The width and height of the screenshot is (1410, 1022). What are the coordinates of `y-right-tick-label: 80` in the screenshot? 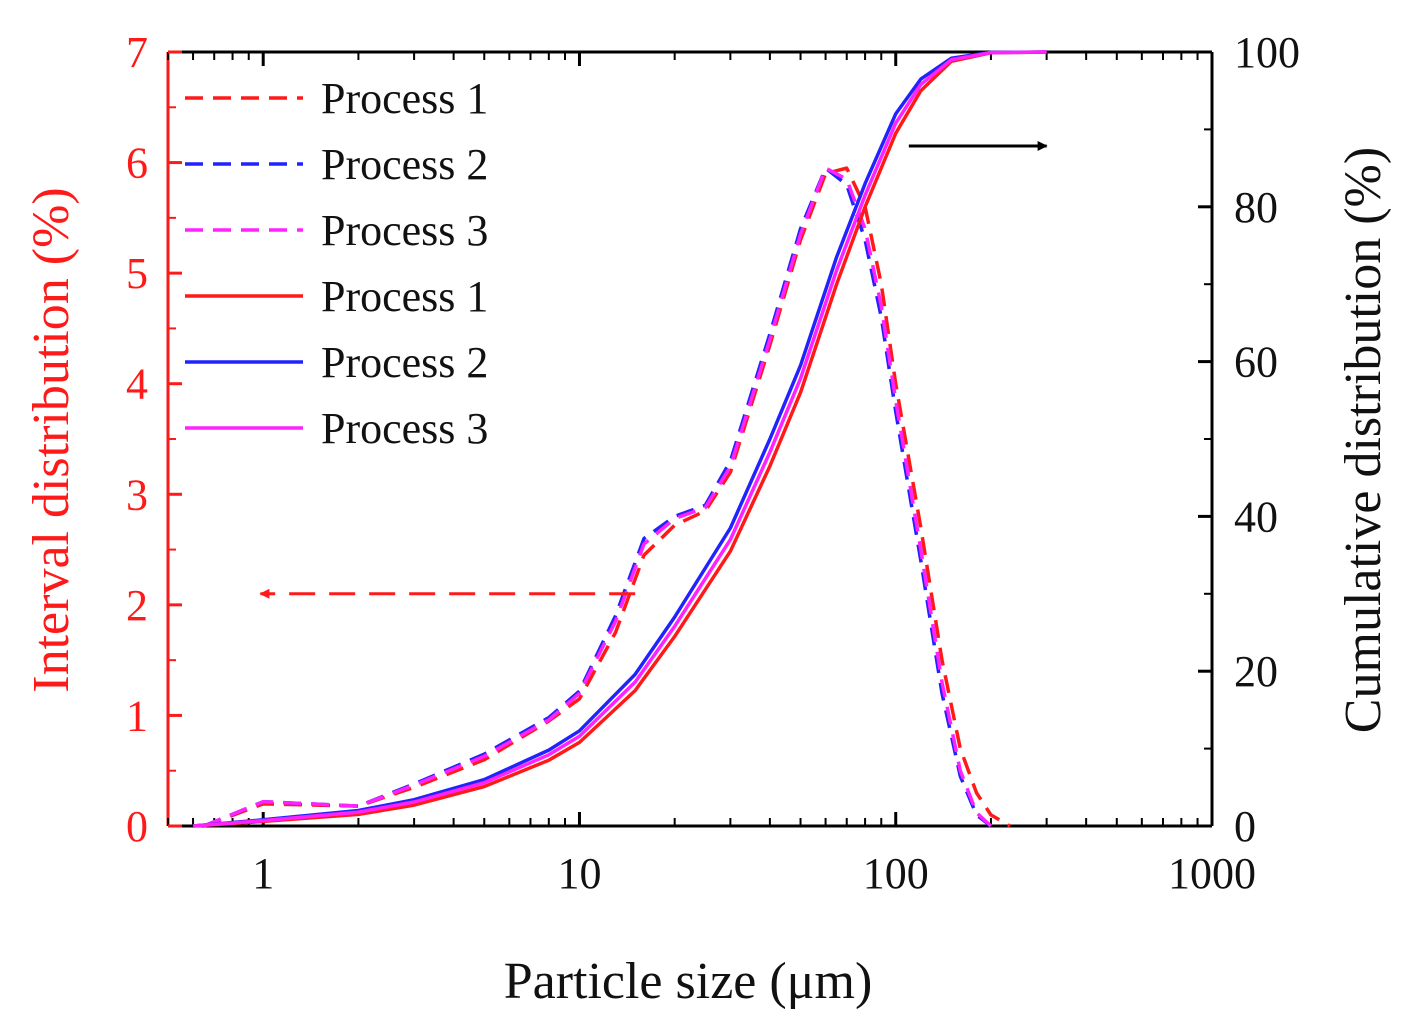 It's located at (1256, 207).